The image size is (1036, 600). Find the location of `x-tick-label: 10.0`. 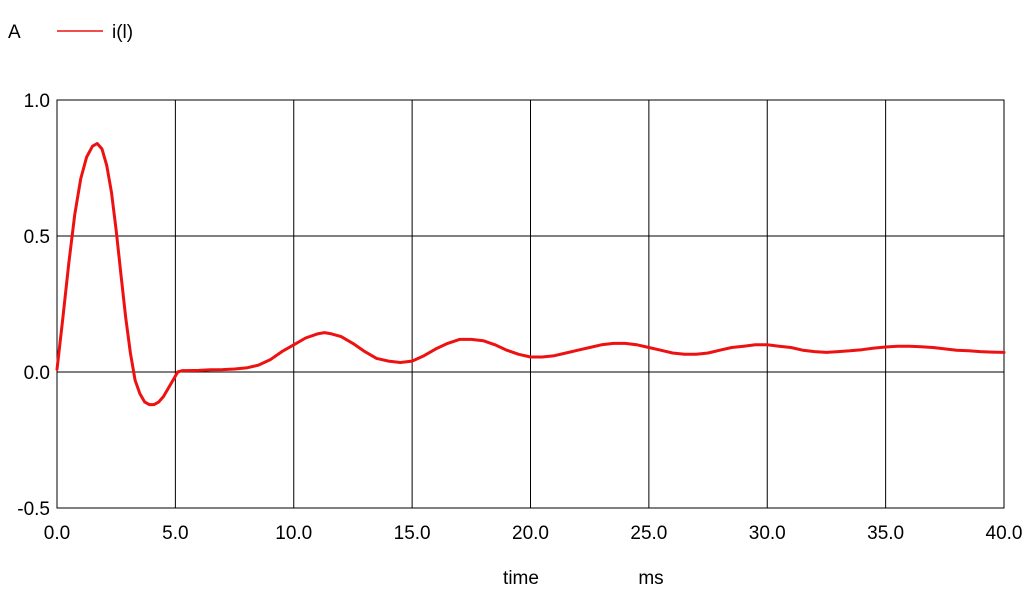

x-tick-label: 10.0 is located at coordinates (293, 533).